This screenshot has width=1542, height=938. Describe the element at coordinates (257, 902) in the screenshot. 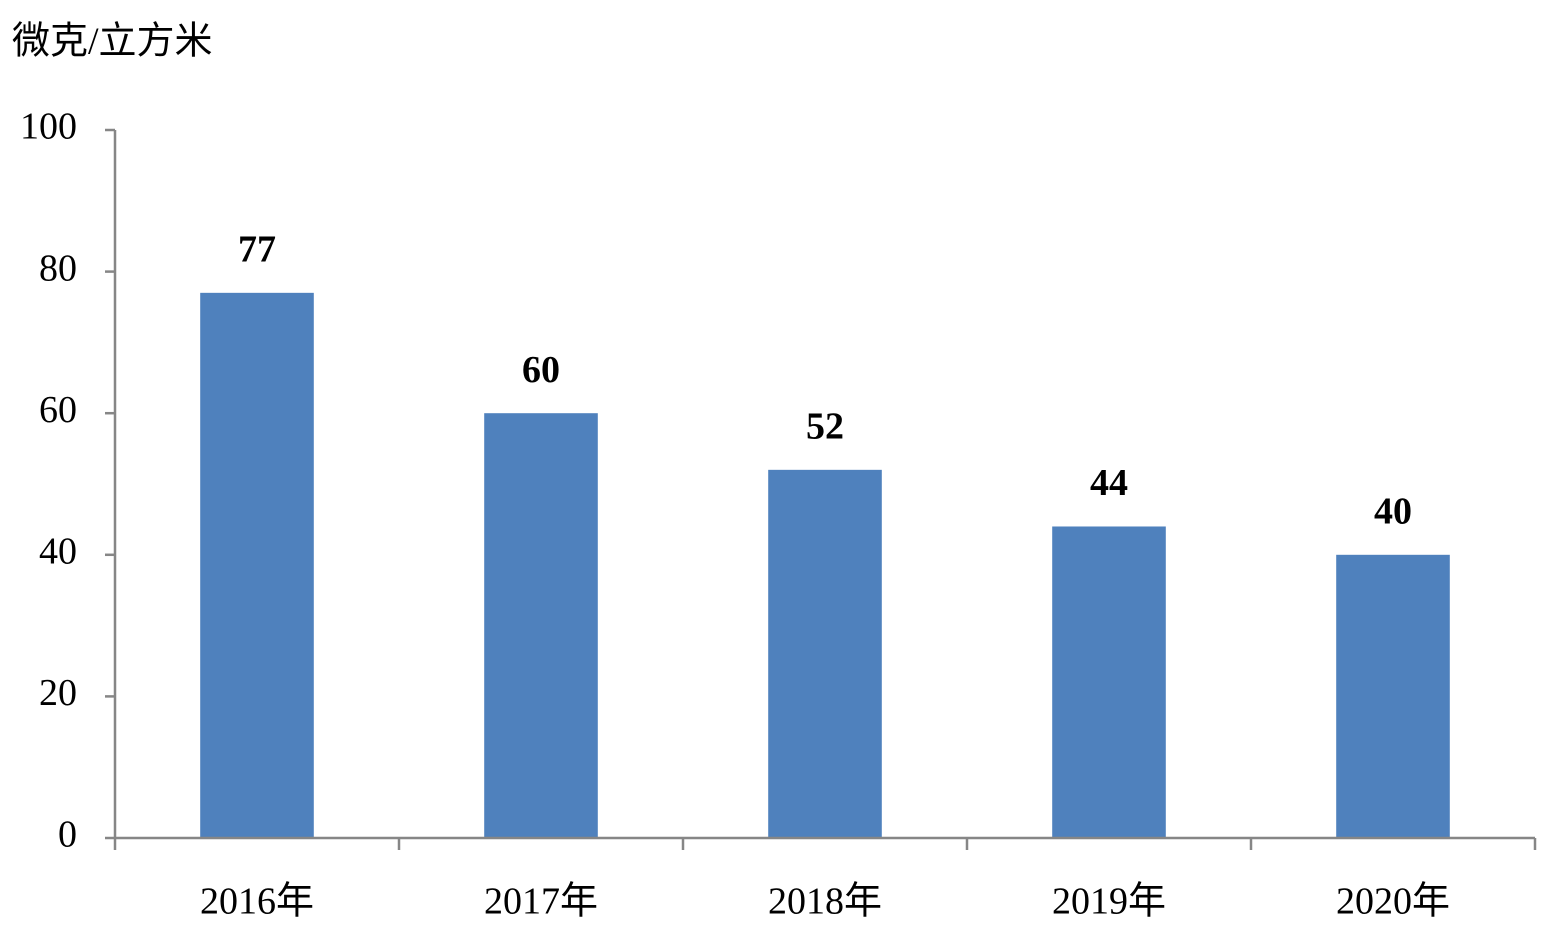

I see `x-tick-label: 2016年` at that location.